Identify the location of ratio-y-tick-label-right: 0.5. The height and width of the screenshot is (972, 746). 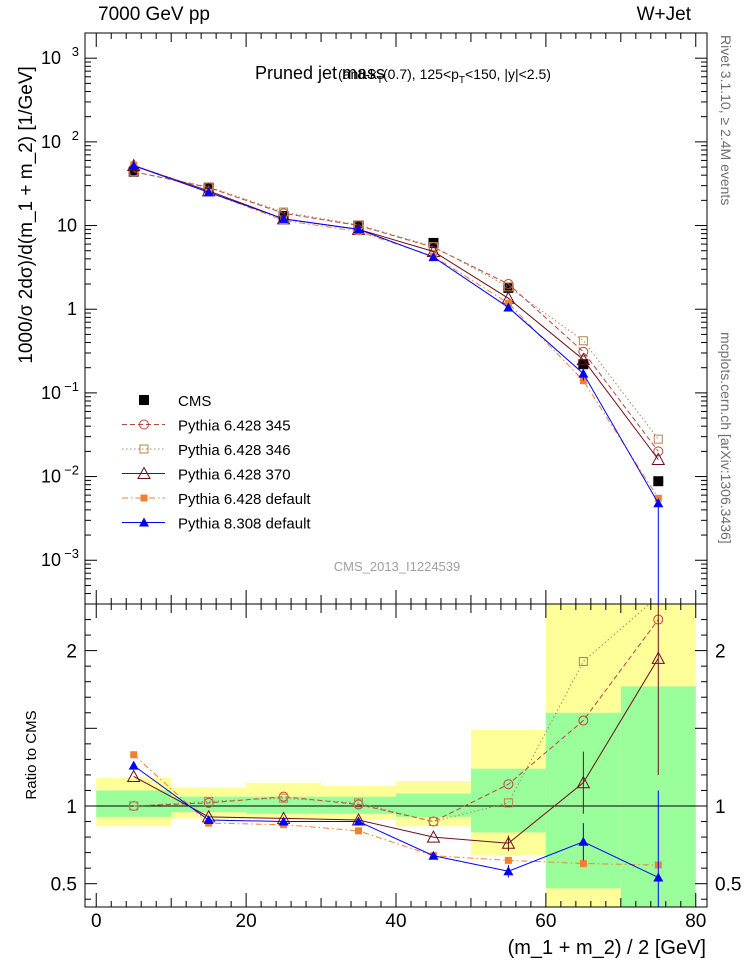
(728, 885).